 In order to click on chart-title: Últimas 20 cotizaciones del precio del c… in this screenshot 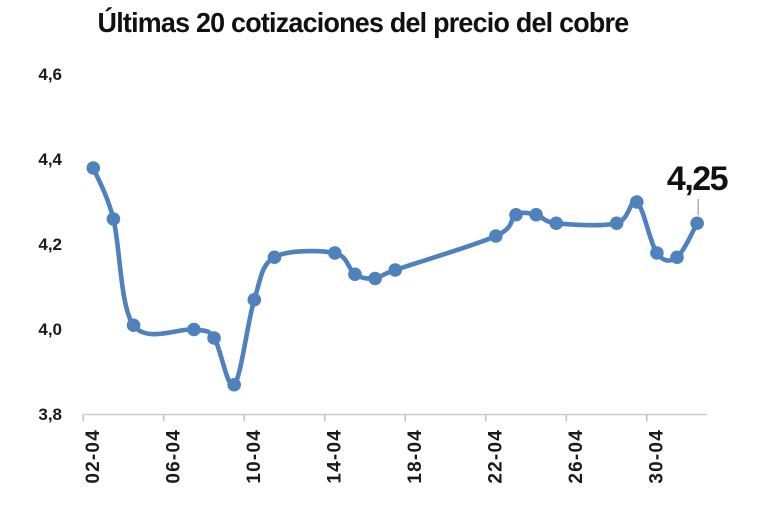, I will do `click(363, 22)`.